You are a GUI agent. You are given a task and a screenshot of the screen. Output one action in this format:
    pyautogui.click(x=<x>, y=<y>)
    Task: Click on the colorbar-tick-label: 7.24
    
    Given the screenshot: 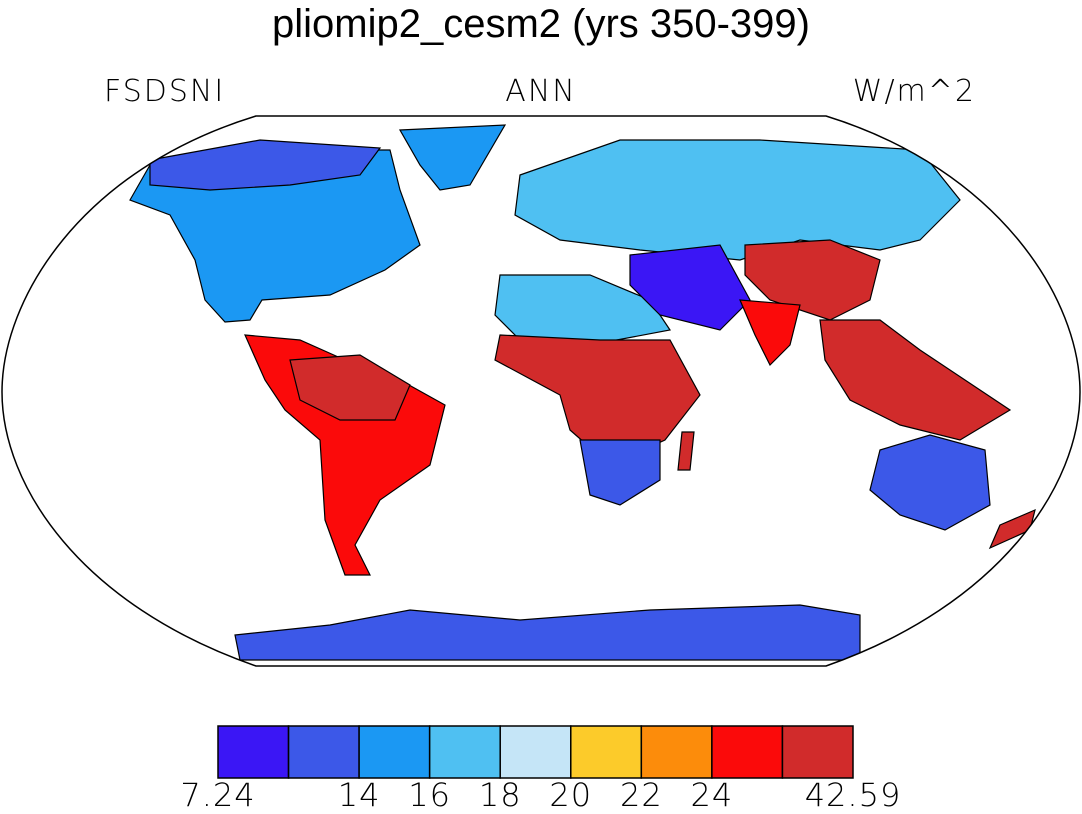 What is the action you would take?
    pyautogui.click(x=218, y=795)
    